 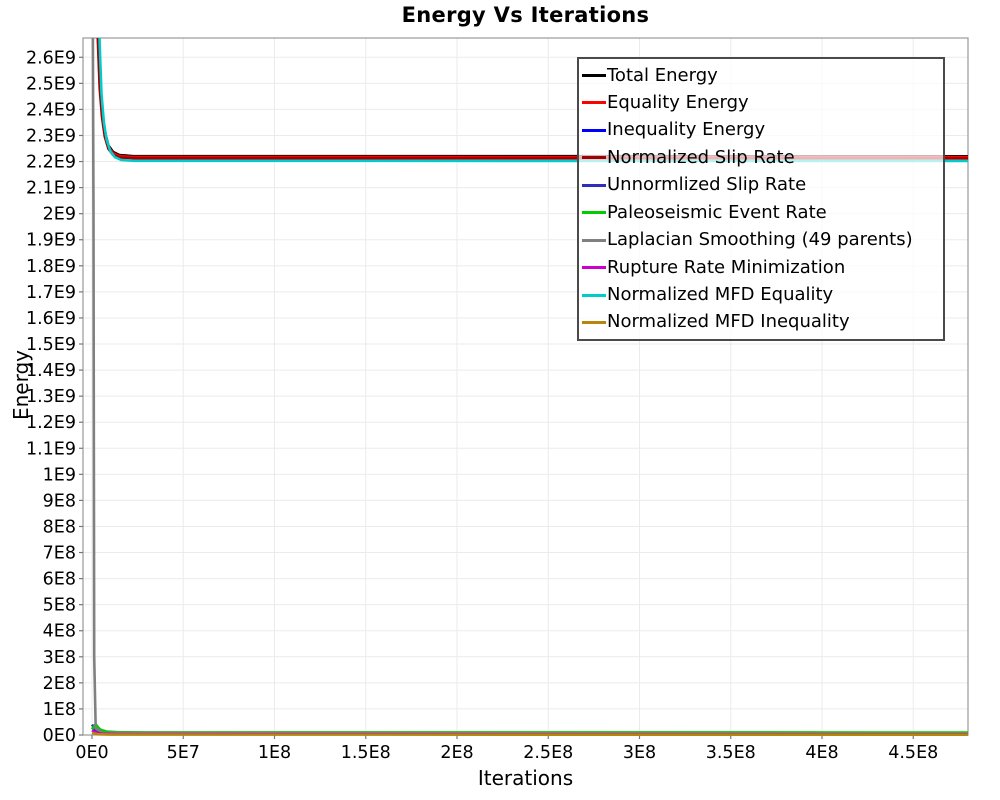 What do you see at coordinates (51, 241) in the screenshot?
I see `y-tick-label: 1.9E9` at bounding box center [51, 241].